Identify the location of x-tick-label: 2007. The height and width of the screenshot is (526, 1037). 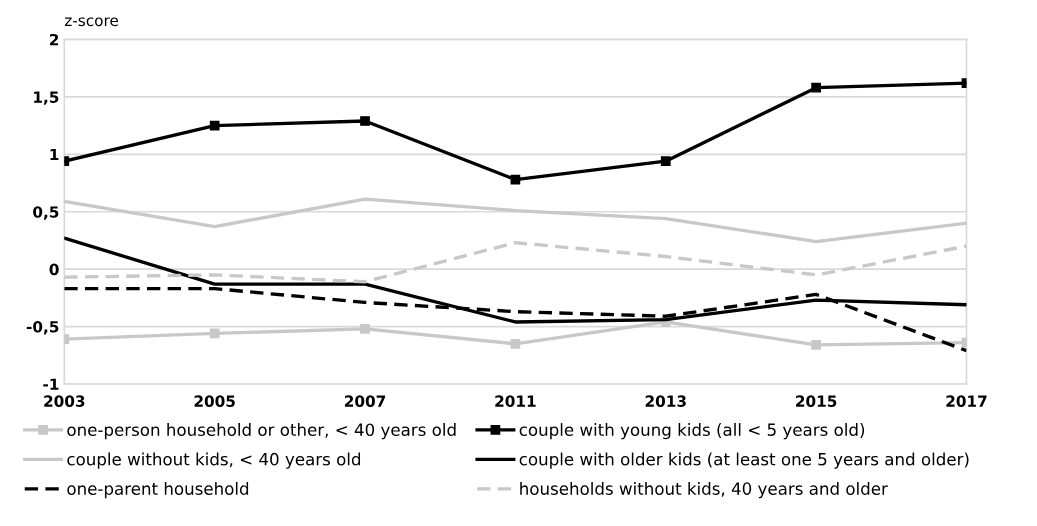
(365, 401).